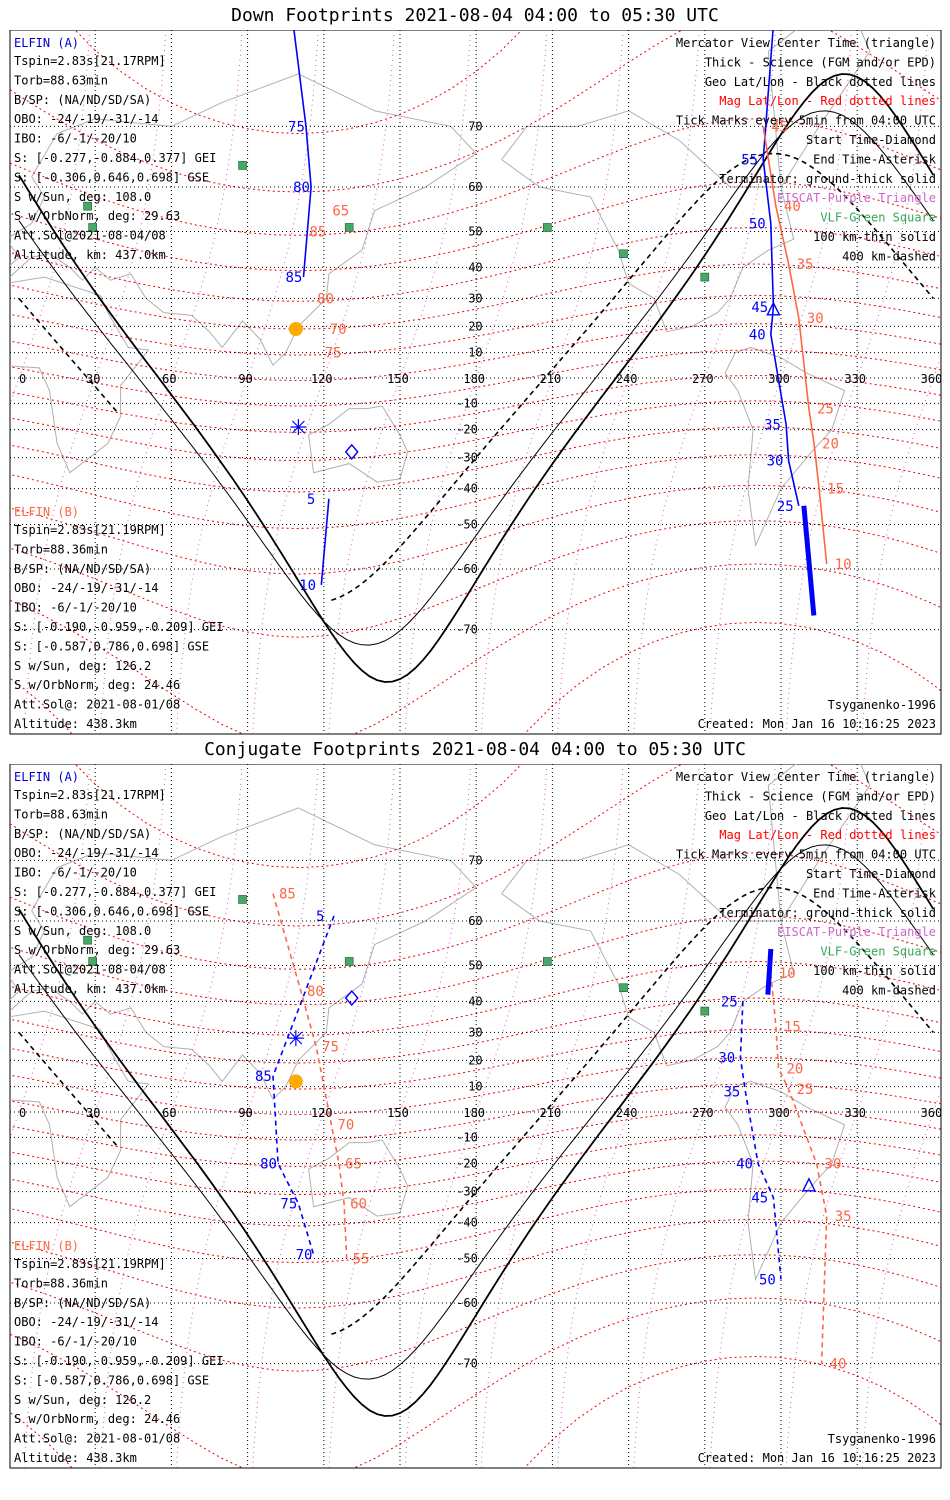 This screenshot has height=1500, width=950. What do you see at coordinates (475, 267) in the screenshot?
I see `lat-tick-label: 40` at bounding box center [475, 267].